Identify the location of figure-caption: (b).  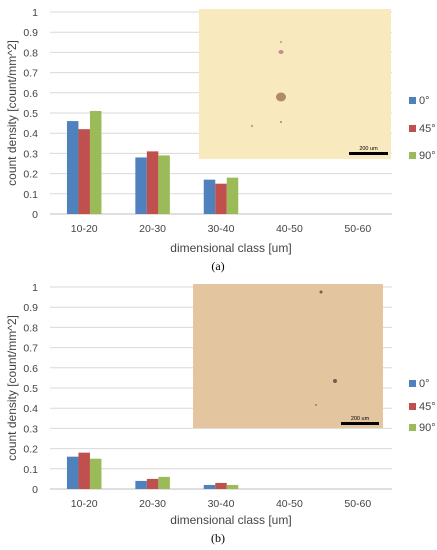
(218, 538).